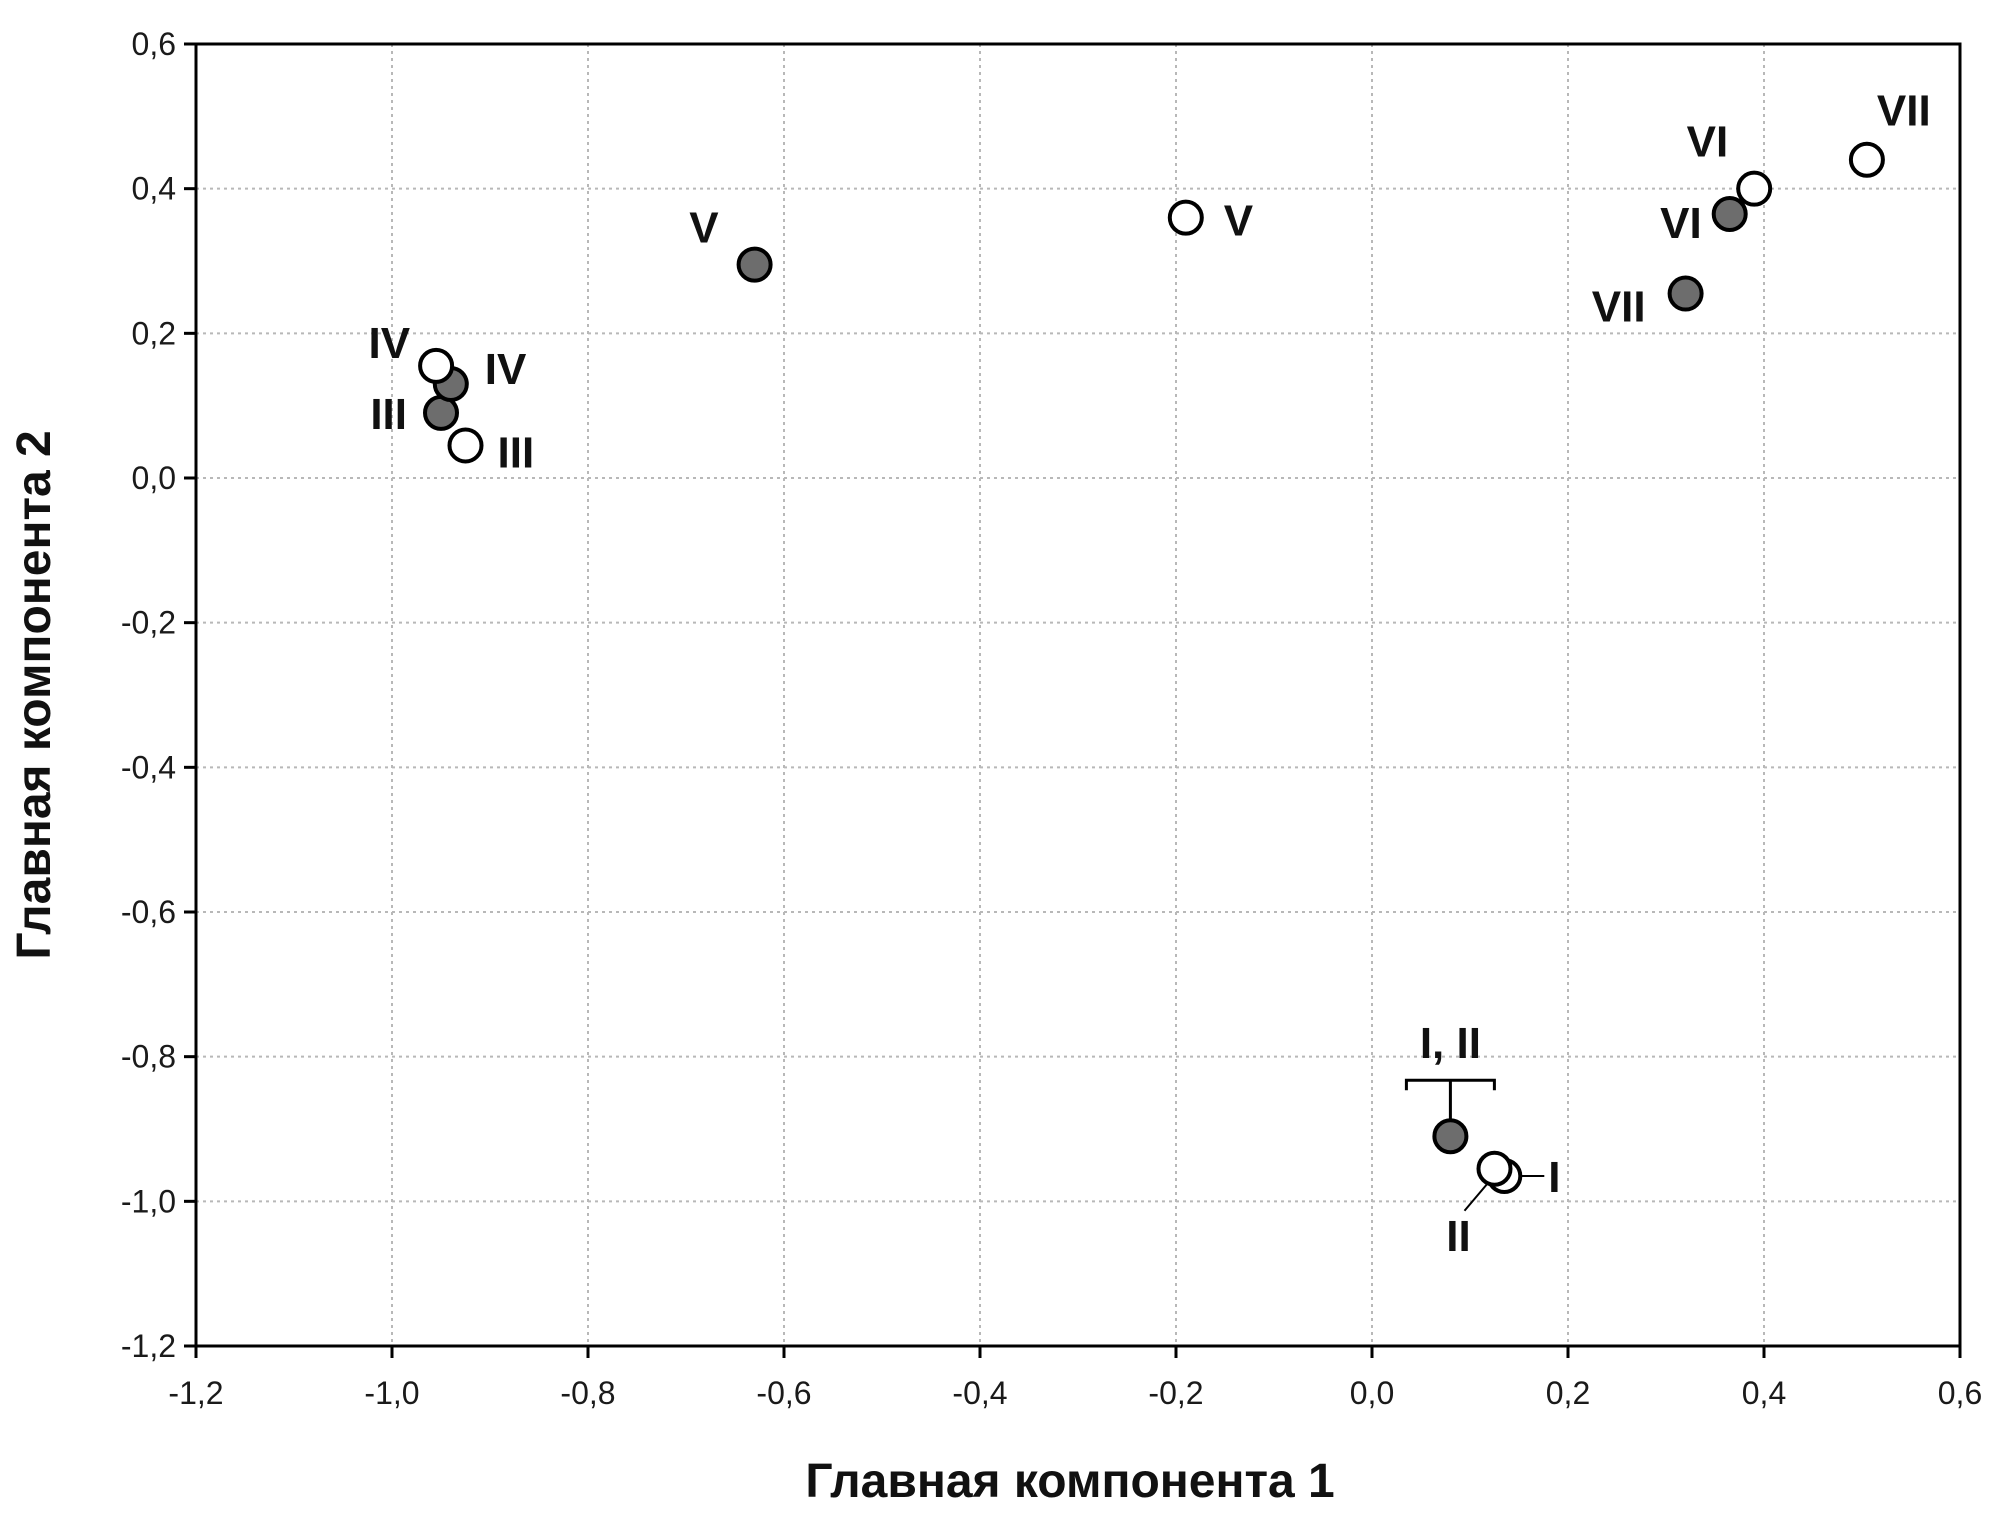 The height and width of the screenshot is (1517, 1996). Describe the element at coordinates (979, 1393) in the screenshot. I see `x-tick-label: -0,4` at that location.